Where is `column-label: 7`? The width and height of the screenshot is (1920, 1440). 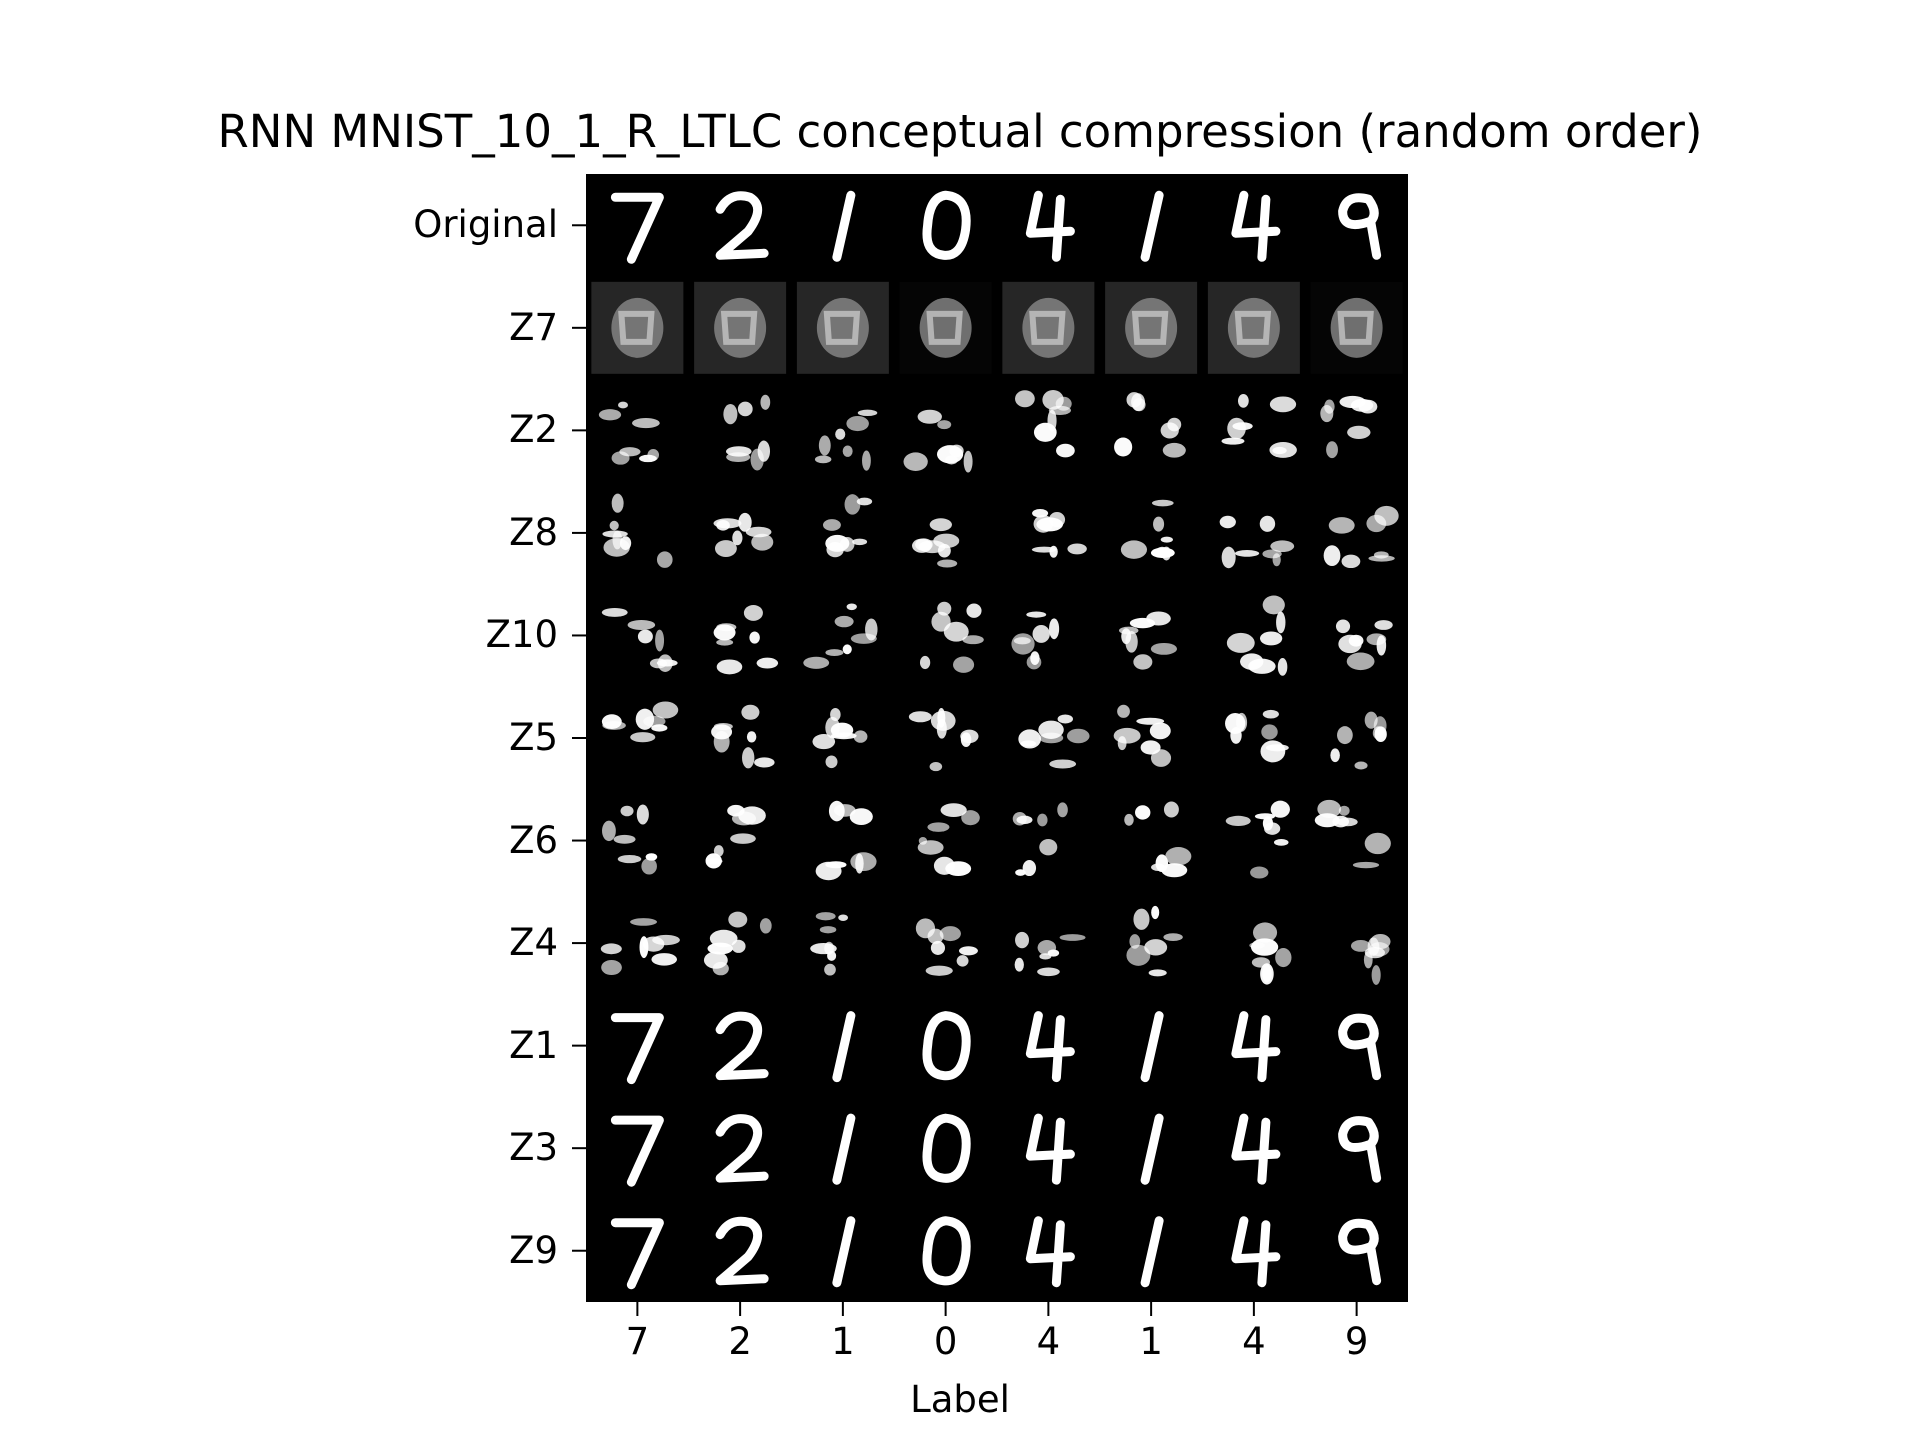
column-label: 7 is located at coordinates (637, 1341).